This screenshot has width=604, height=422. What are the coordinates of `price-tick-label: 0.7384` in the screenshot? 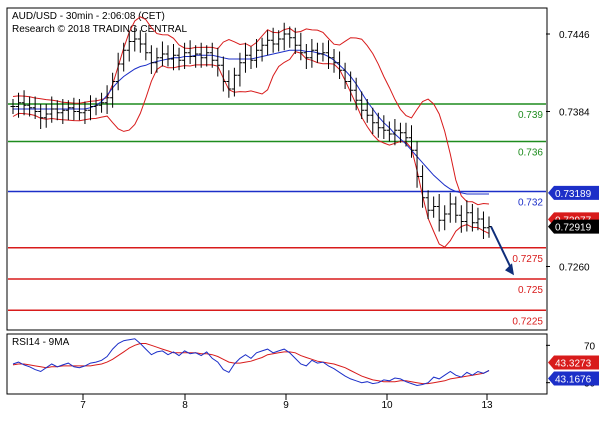 It's located at (574, 113).